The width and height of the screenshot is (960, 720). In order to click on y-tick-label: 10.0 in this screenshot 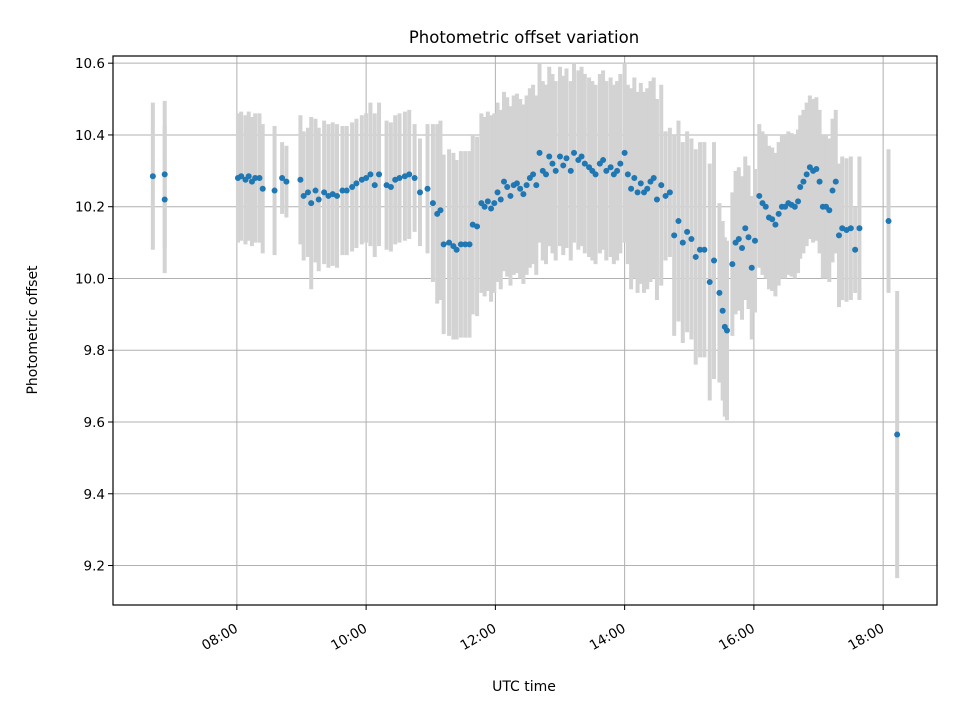, I will do `click(90, 279)`.